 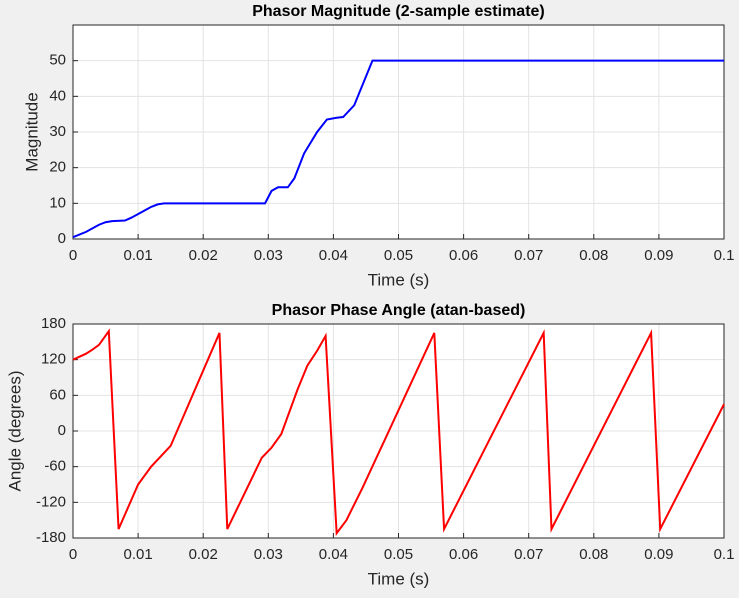 I want to click on y-tick-label: -60, so click(x=55, y=466).